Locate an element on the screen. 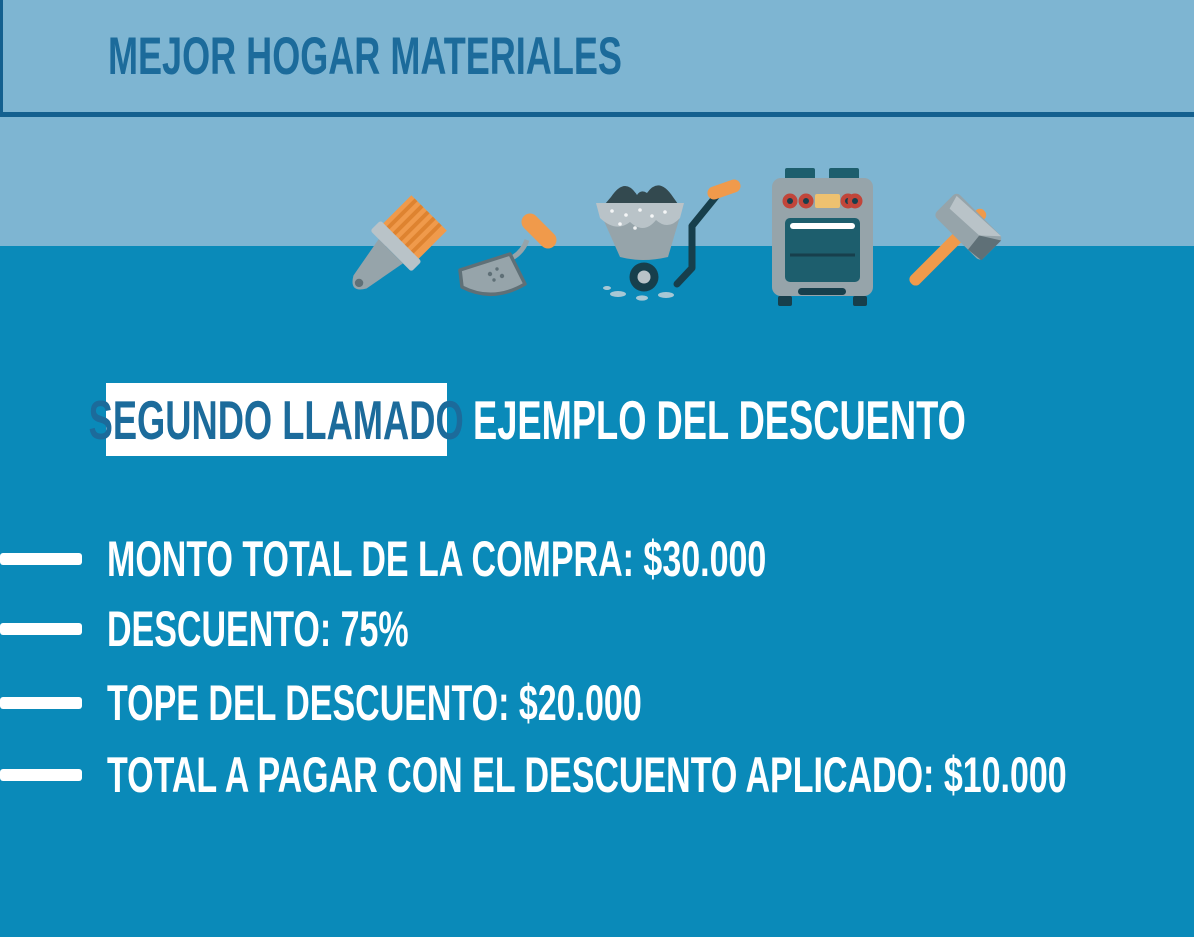 Image resolution: width=1194 pixels, height=937 pixels. page-title: MEJOR HOGAR MATERIALES is located at coordinates (486, 56).